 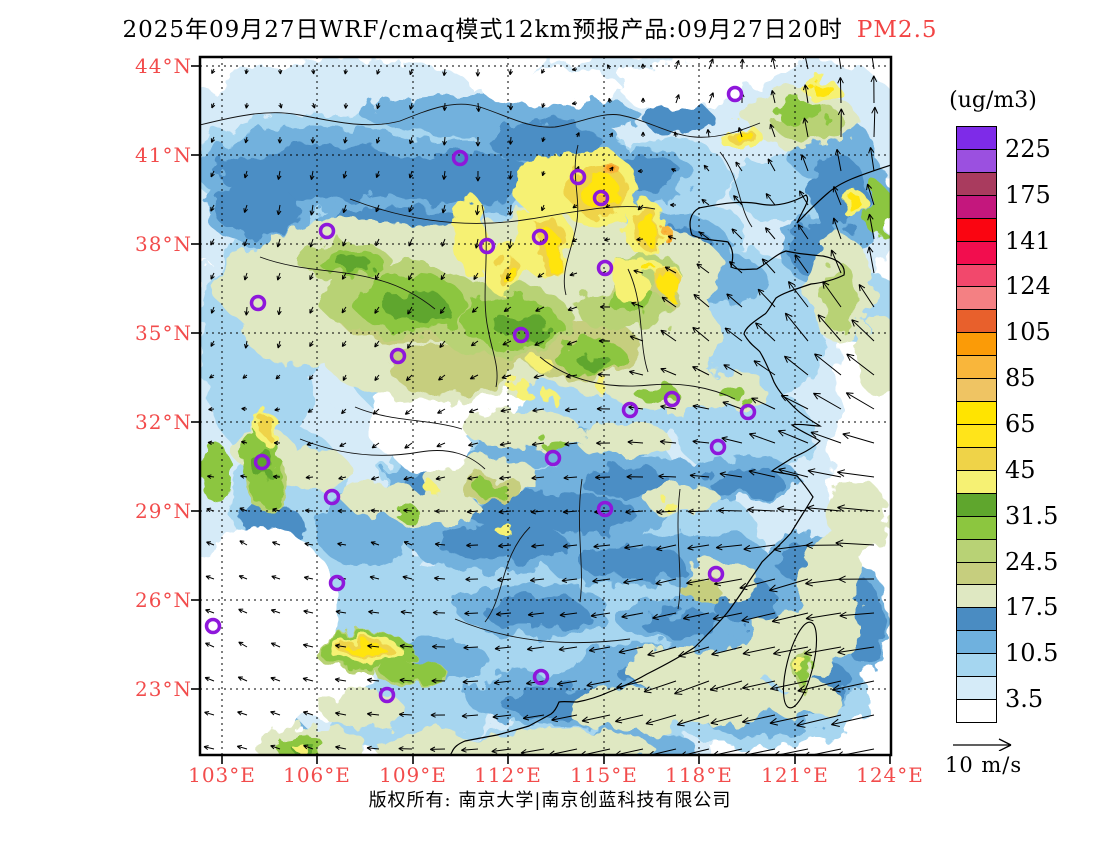 I want to click on wind-scale-arrow, so click(x=982, y=744).